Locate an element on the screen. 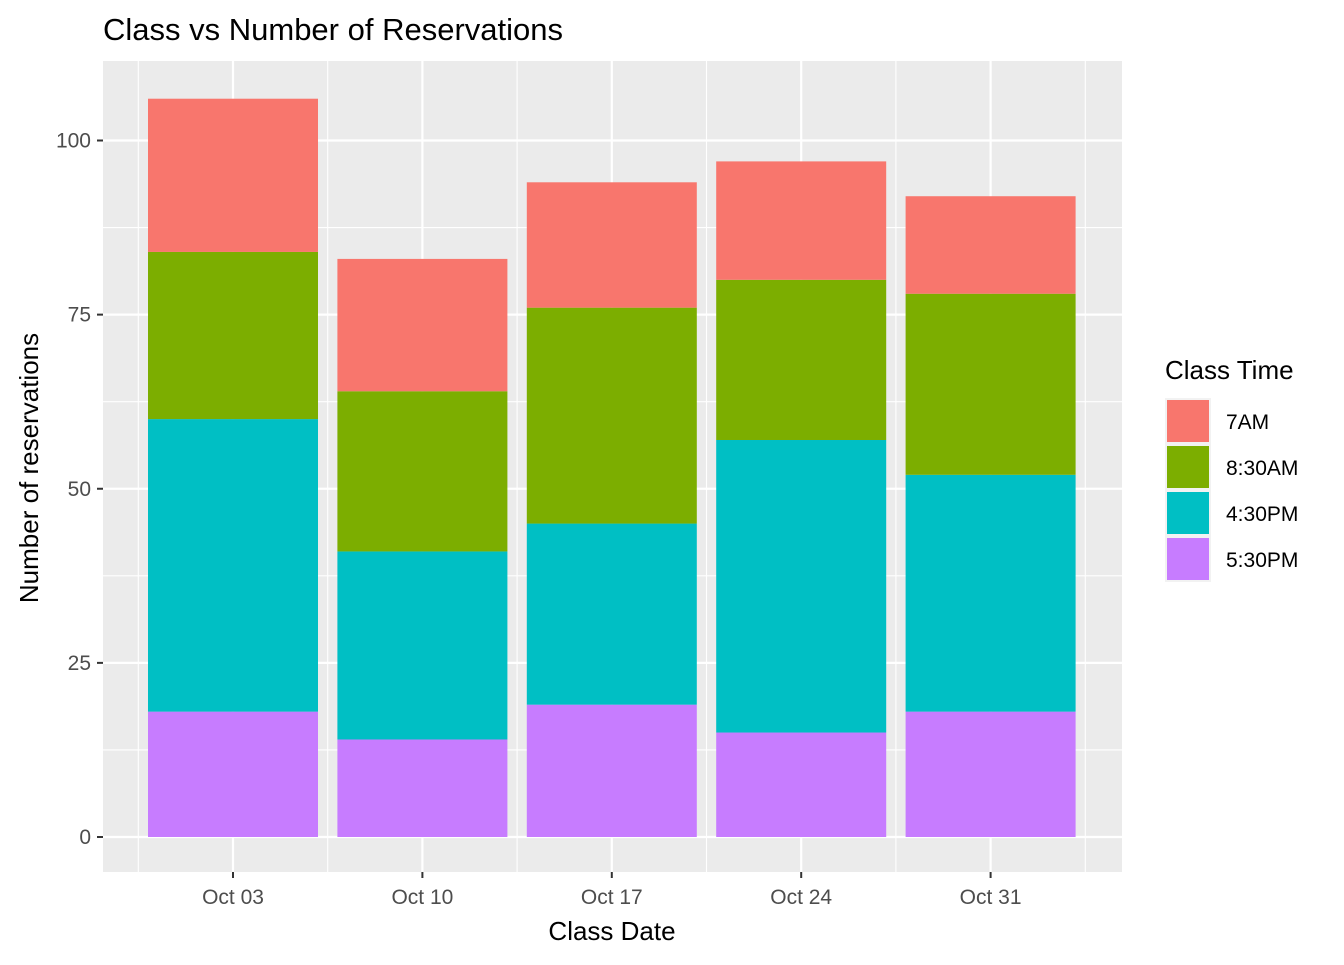  legend-title: Class Time is located at coordinates (1229, 370).